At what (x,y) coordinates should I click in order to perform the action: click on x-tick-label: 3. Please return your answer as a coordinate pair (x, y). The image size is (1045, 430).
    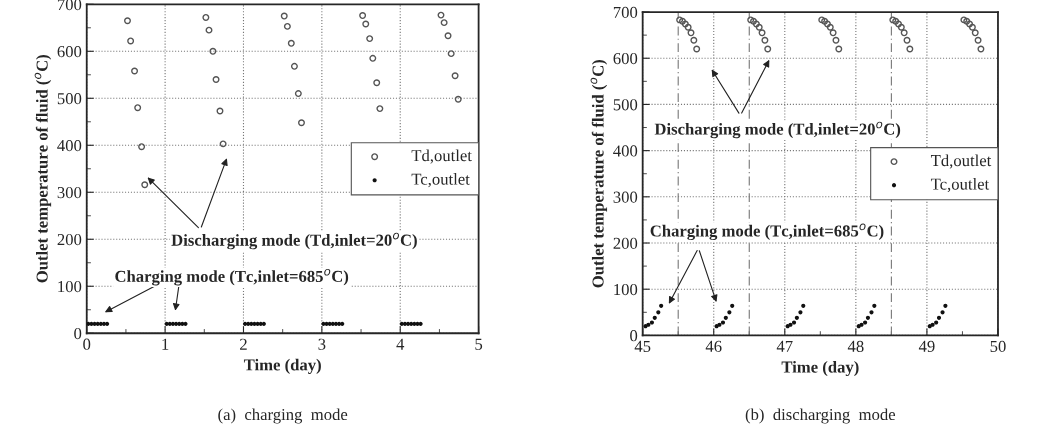
    Looking at the image, I should click on (322, 344).